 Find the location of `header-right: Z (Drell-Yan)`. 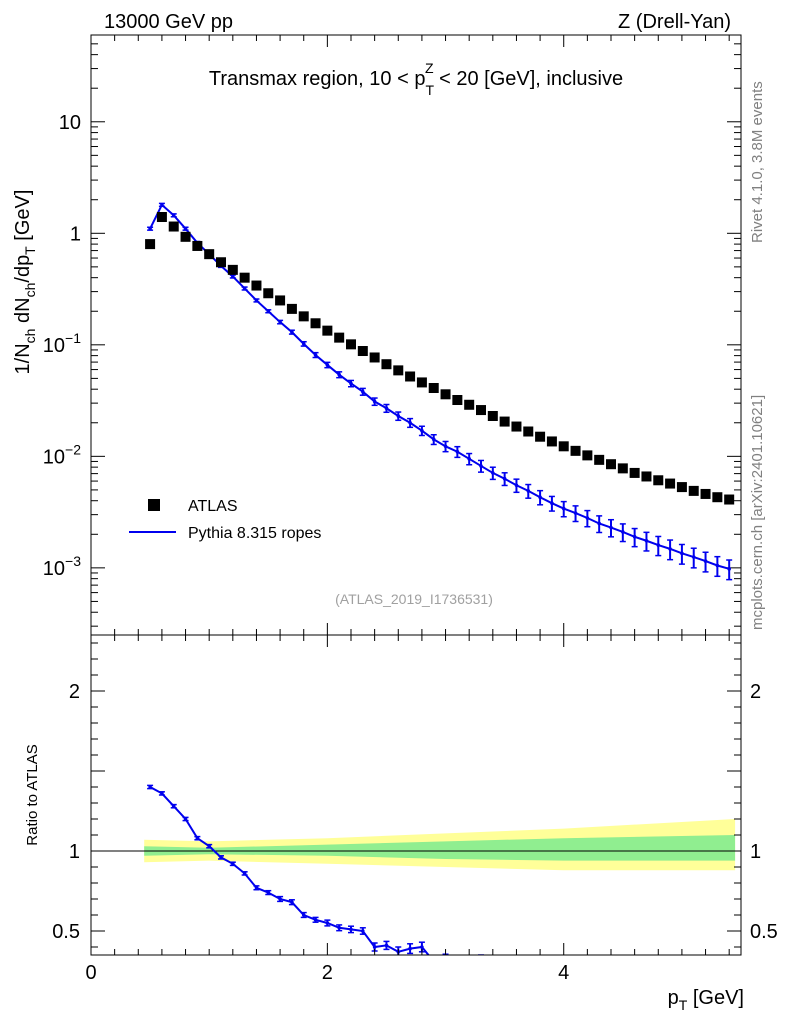

header-right: Z (Drell-Yan) is located at coordinates (674, 22).